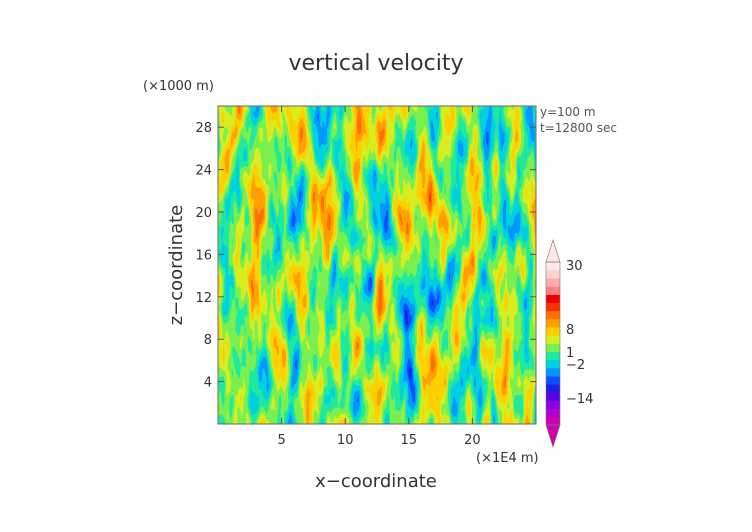 This screenshot has height=532, width=752. Describe the element at coordinates (208, 383) in the screenshot. I see `y-tick-label: 4` at that location.